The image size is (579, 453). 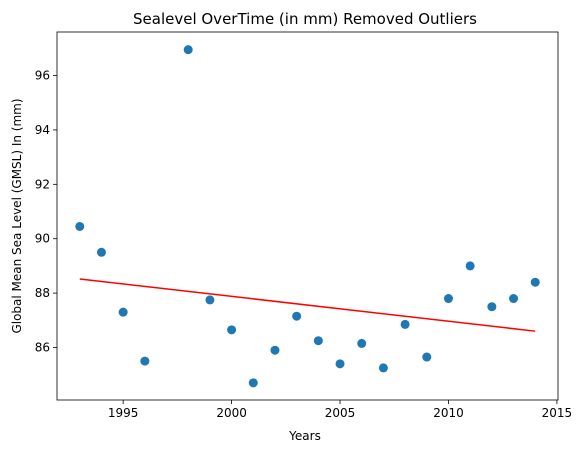 What do you see at coordinates (340, 413) in the screenshot?
I see `x-tick-label: 2005` at bounding box center [340, 413].